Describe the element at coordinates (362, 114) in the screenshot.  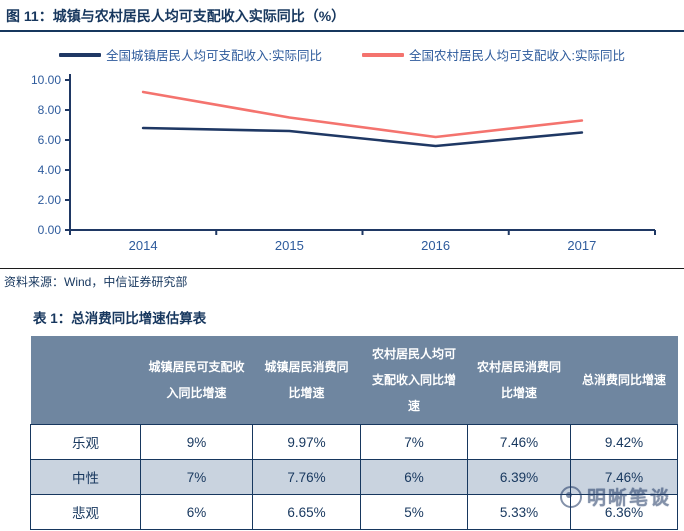
I see `rural-series-line` at that location.